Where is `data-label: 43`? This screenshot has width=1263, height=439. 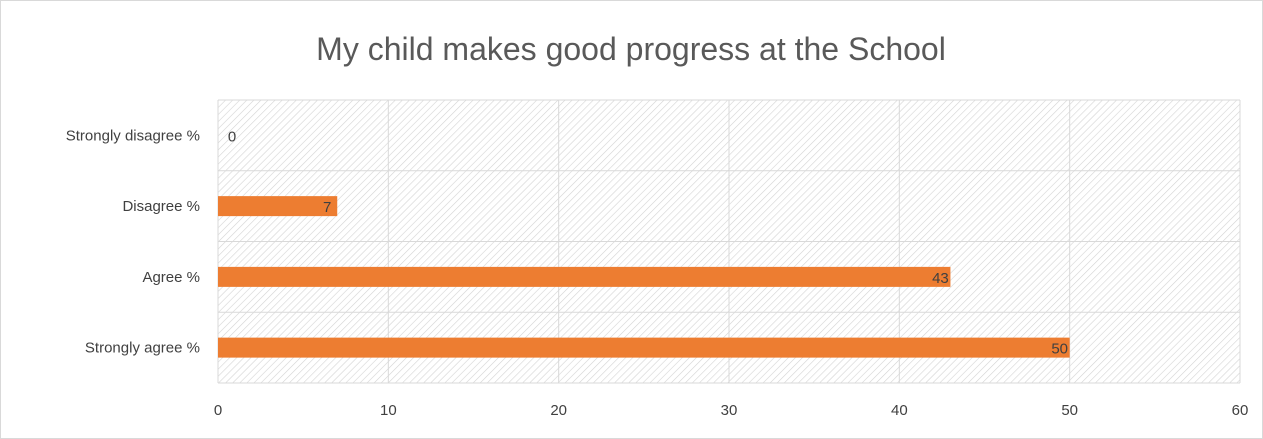 data-label: 43 is located at coordinates (940, 278).